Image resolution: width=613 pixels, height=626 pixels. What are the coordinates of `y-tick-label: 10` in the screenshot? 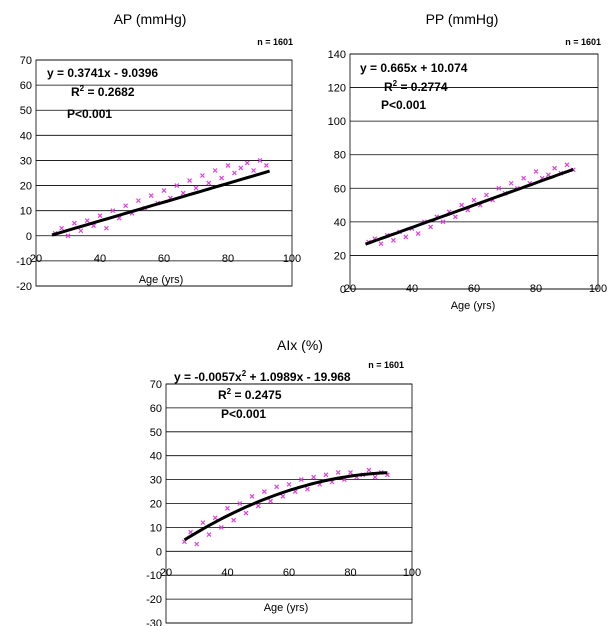 It's located at (156, 528).